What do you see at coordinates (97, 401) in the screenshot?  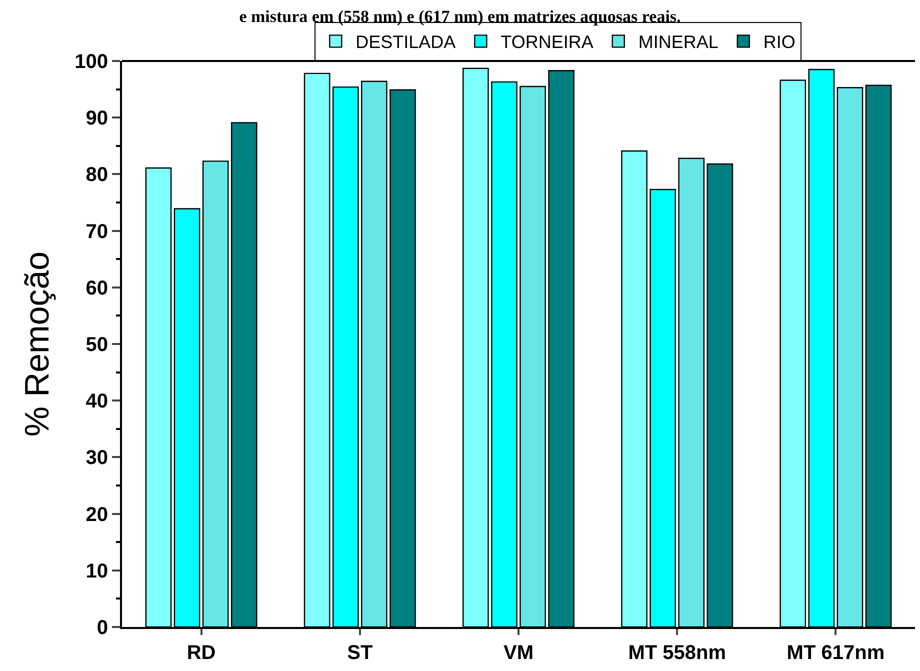 I see `y-tick-label: 40` at bounding box center [97, 401].